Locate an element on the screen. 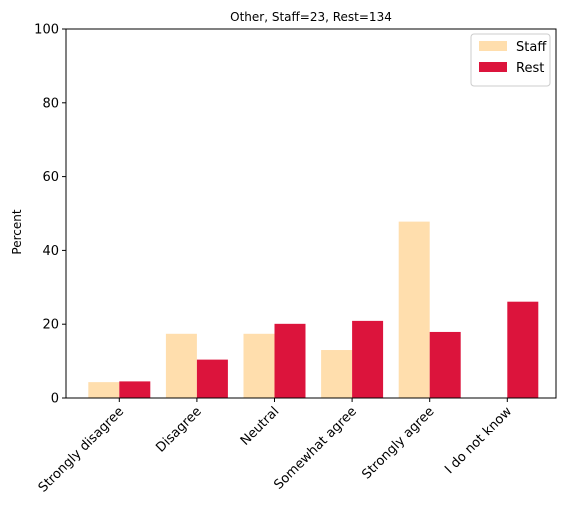 This screenshot has width=571, height=514. y-tick-label: 20 is located at coordinates (50, 325).